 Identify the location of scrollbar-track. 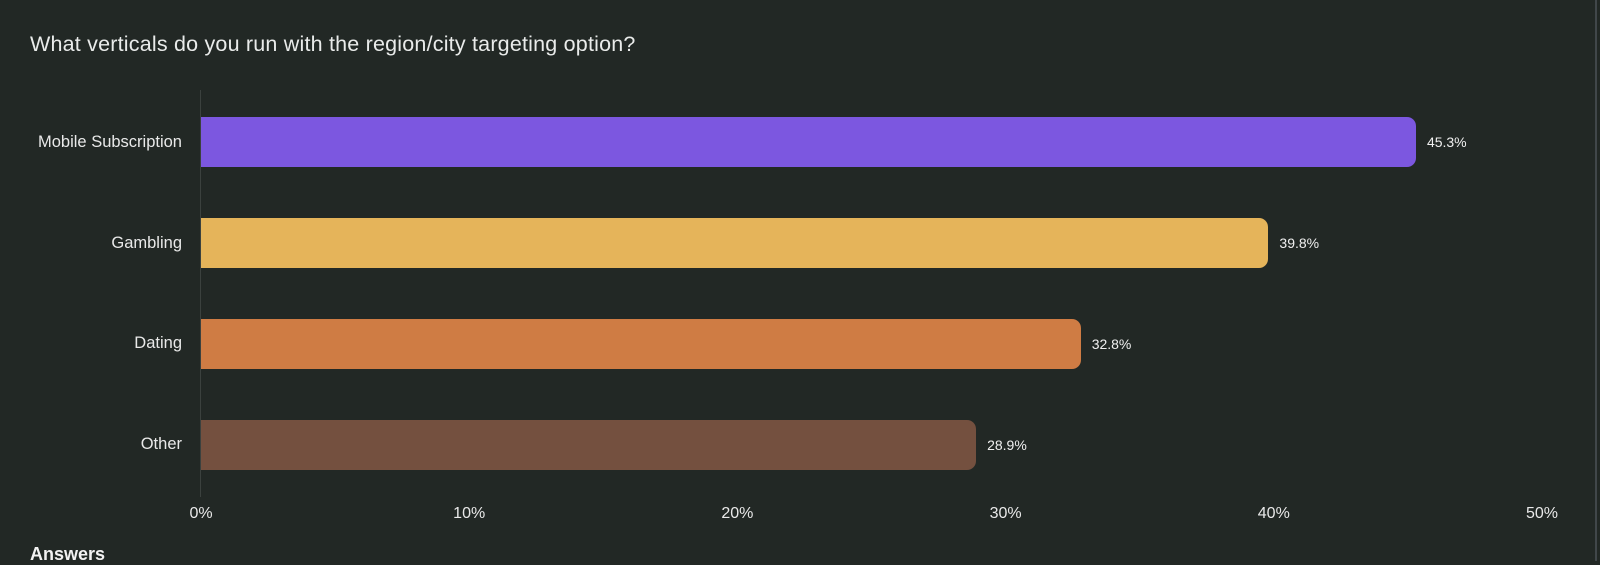
(1596, 280).